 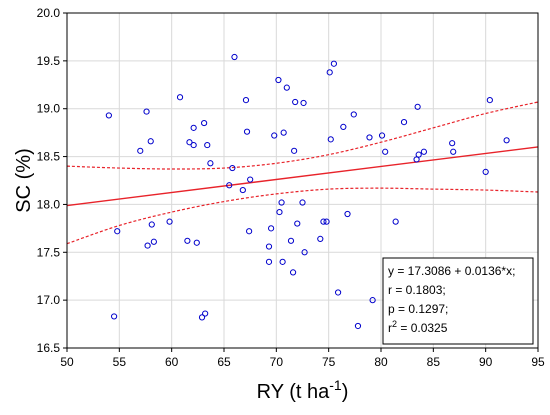 What do you see at coordinates (24, 180) in the screenshot?
I see `y-axis-title: SC (%)` at bounding box center [24, 180].